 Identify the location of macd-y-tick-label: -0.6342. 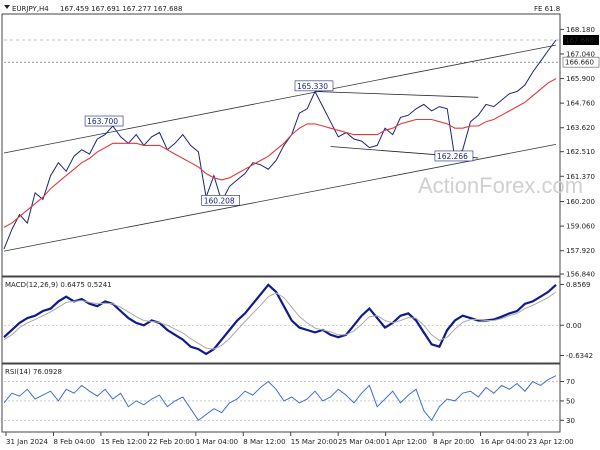
(579, 356).